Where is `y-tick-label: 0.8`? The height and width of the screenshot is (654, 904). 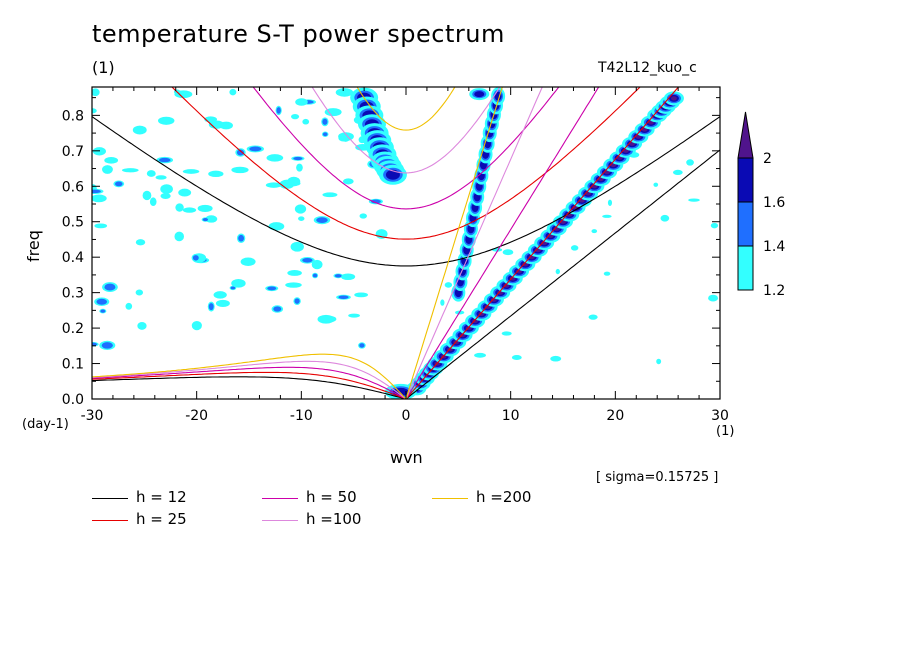 y-tick-label: 0.8 is located at coordinates (73, 116).